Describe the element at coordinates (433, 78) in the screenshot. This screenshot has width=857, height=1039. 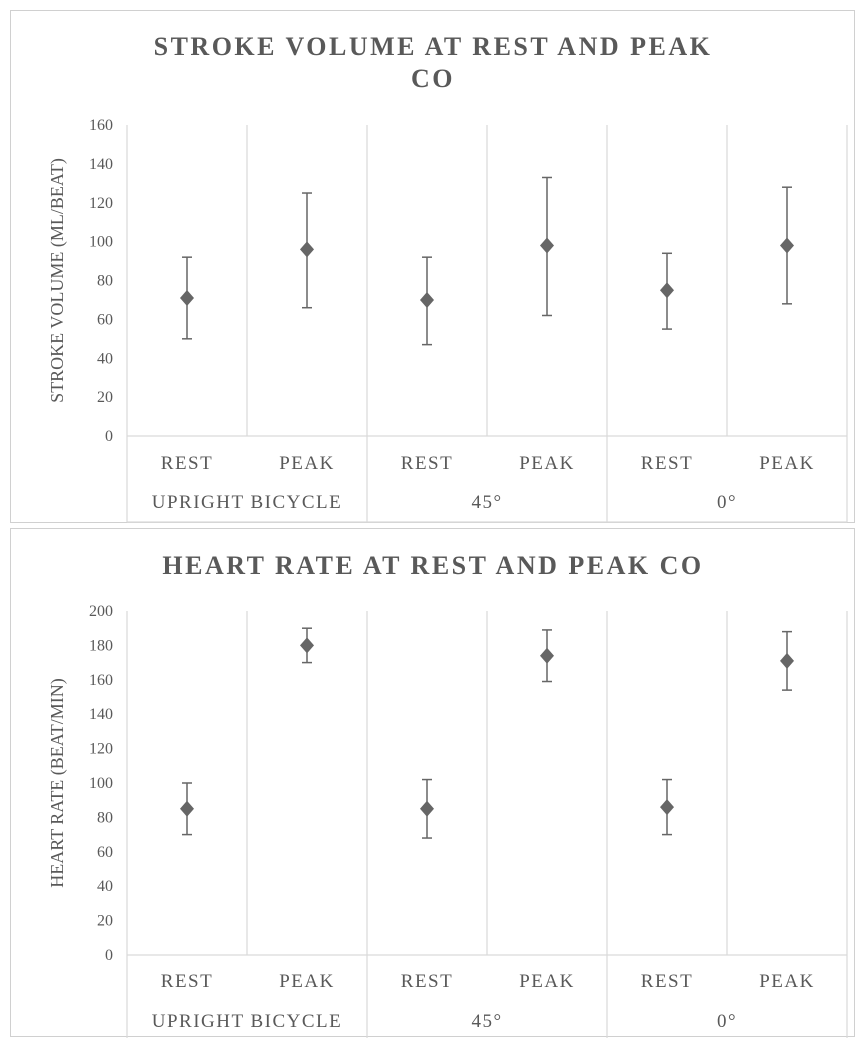
I see `chart-title-line: CO` at that location.